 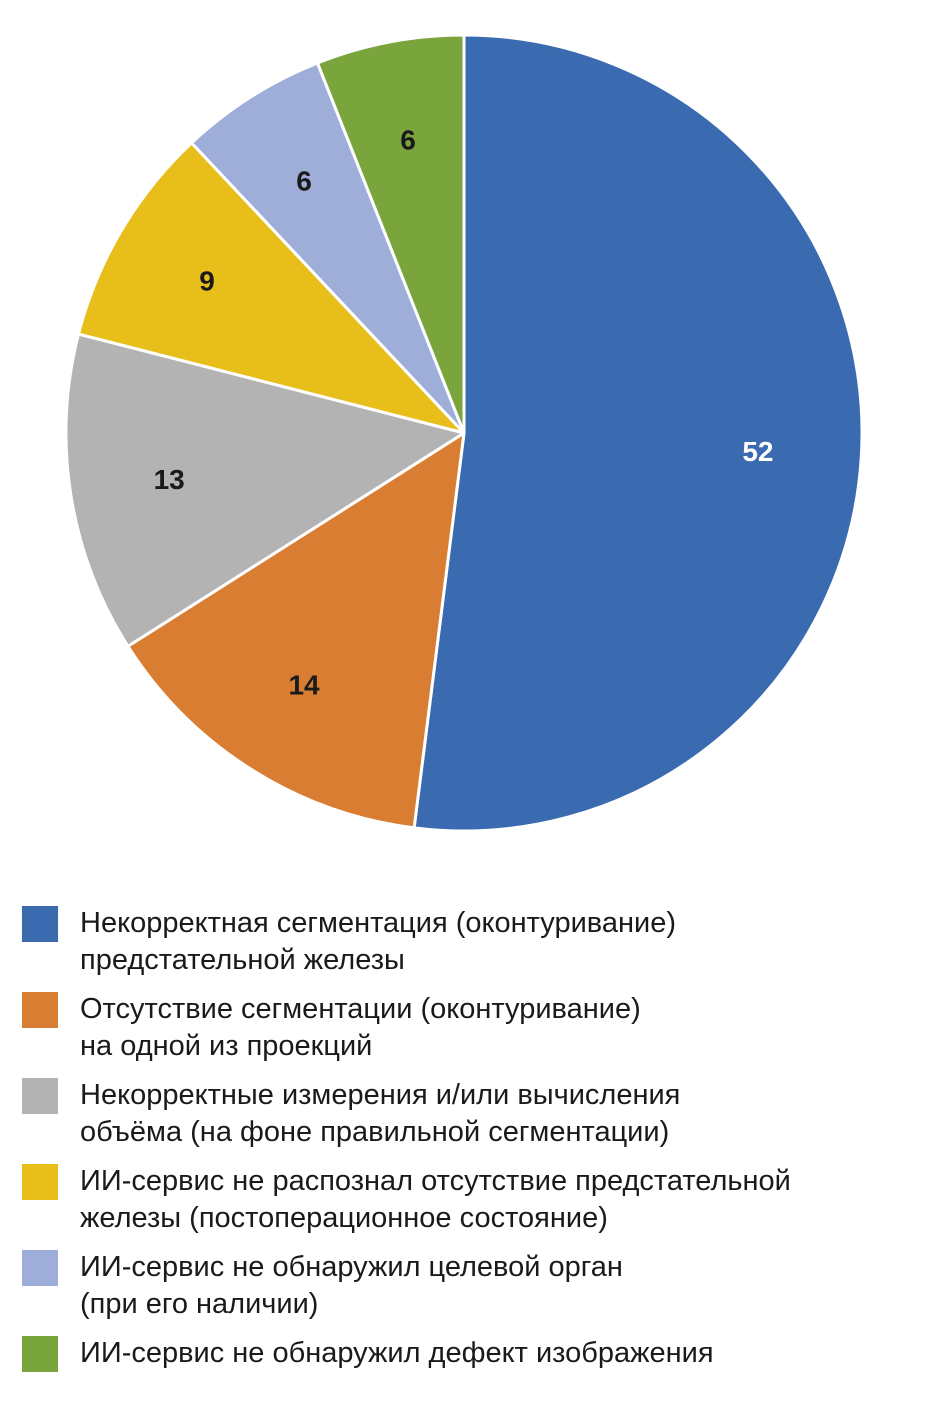 What do you see at coordinates (304, 180) in the screenshot?
I see `slice-value-label-5: 6` at bounding box center [304, 180].